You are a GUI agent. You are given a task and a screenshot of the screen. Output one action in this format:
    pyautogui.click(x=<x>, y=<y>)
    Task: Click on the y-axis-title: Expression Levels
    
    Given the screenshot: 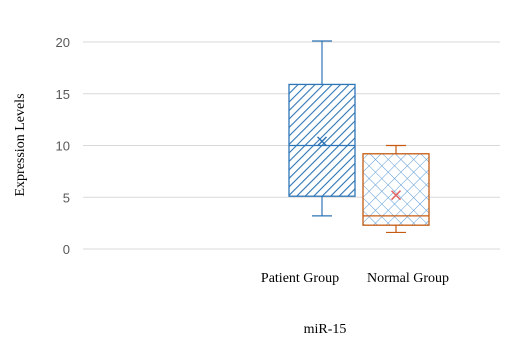 What is the action you would take?
    pyautogui.click(x=20, y=144)
    